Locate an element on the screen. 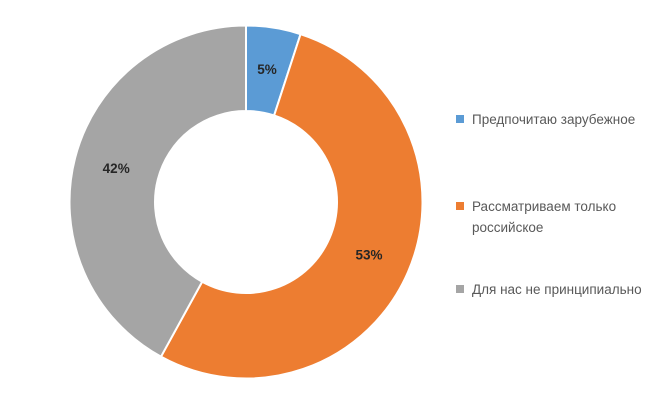  legend-label: Рассматриваем только российское is located at coordinates (544, 217).